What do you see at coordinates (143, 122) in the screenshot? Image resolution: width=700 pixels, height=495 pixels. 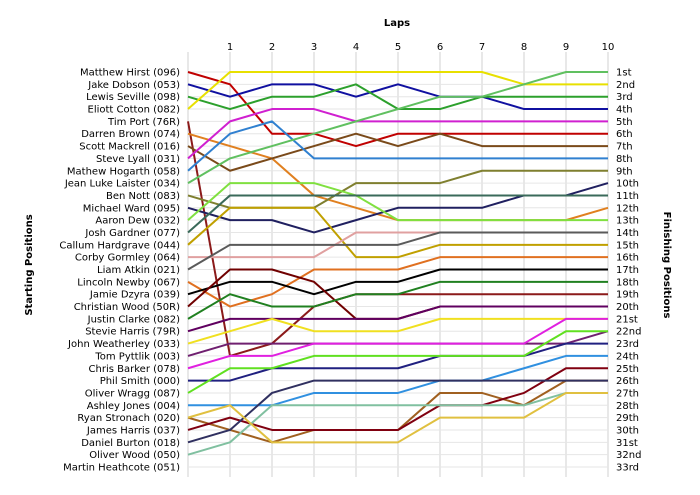 I see `starting-position-label: Tim Port (76R)` at bounding box center [143, 122].